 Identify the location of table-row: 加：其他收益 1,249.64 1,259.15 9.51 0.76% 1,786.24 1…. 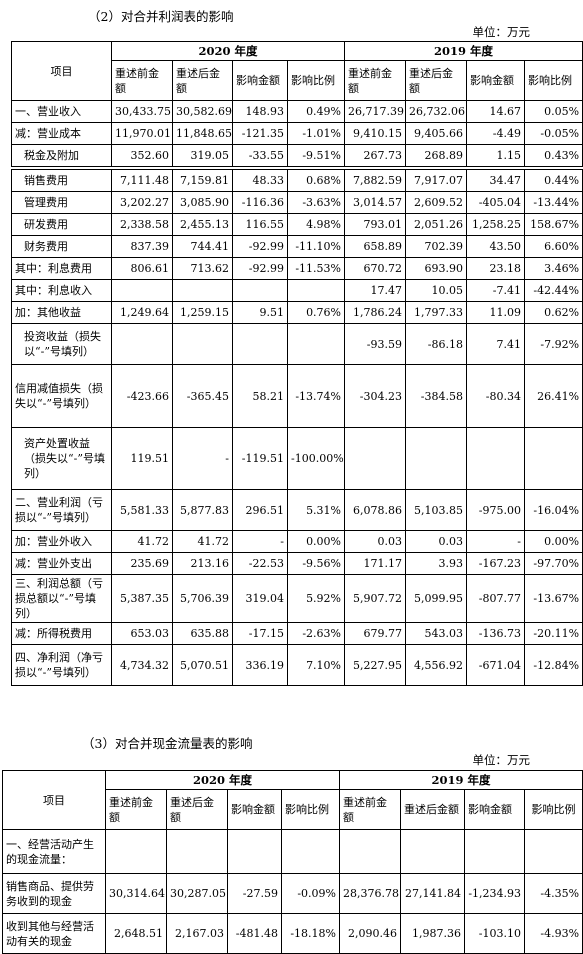
(297, 312).